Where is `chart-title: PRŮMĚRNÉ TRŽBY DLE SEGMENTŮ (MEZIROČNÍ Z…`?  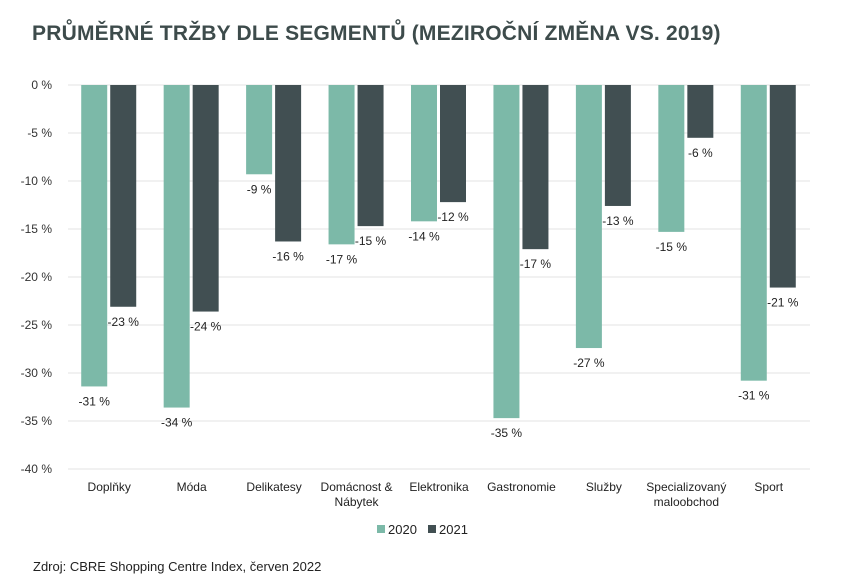
chart-title: PRŮMĚRNÉ TRŽBY DLE SEGMENTŮ (MEZIROČNÍ Z… is located at coordinates (376, 33).